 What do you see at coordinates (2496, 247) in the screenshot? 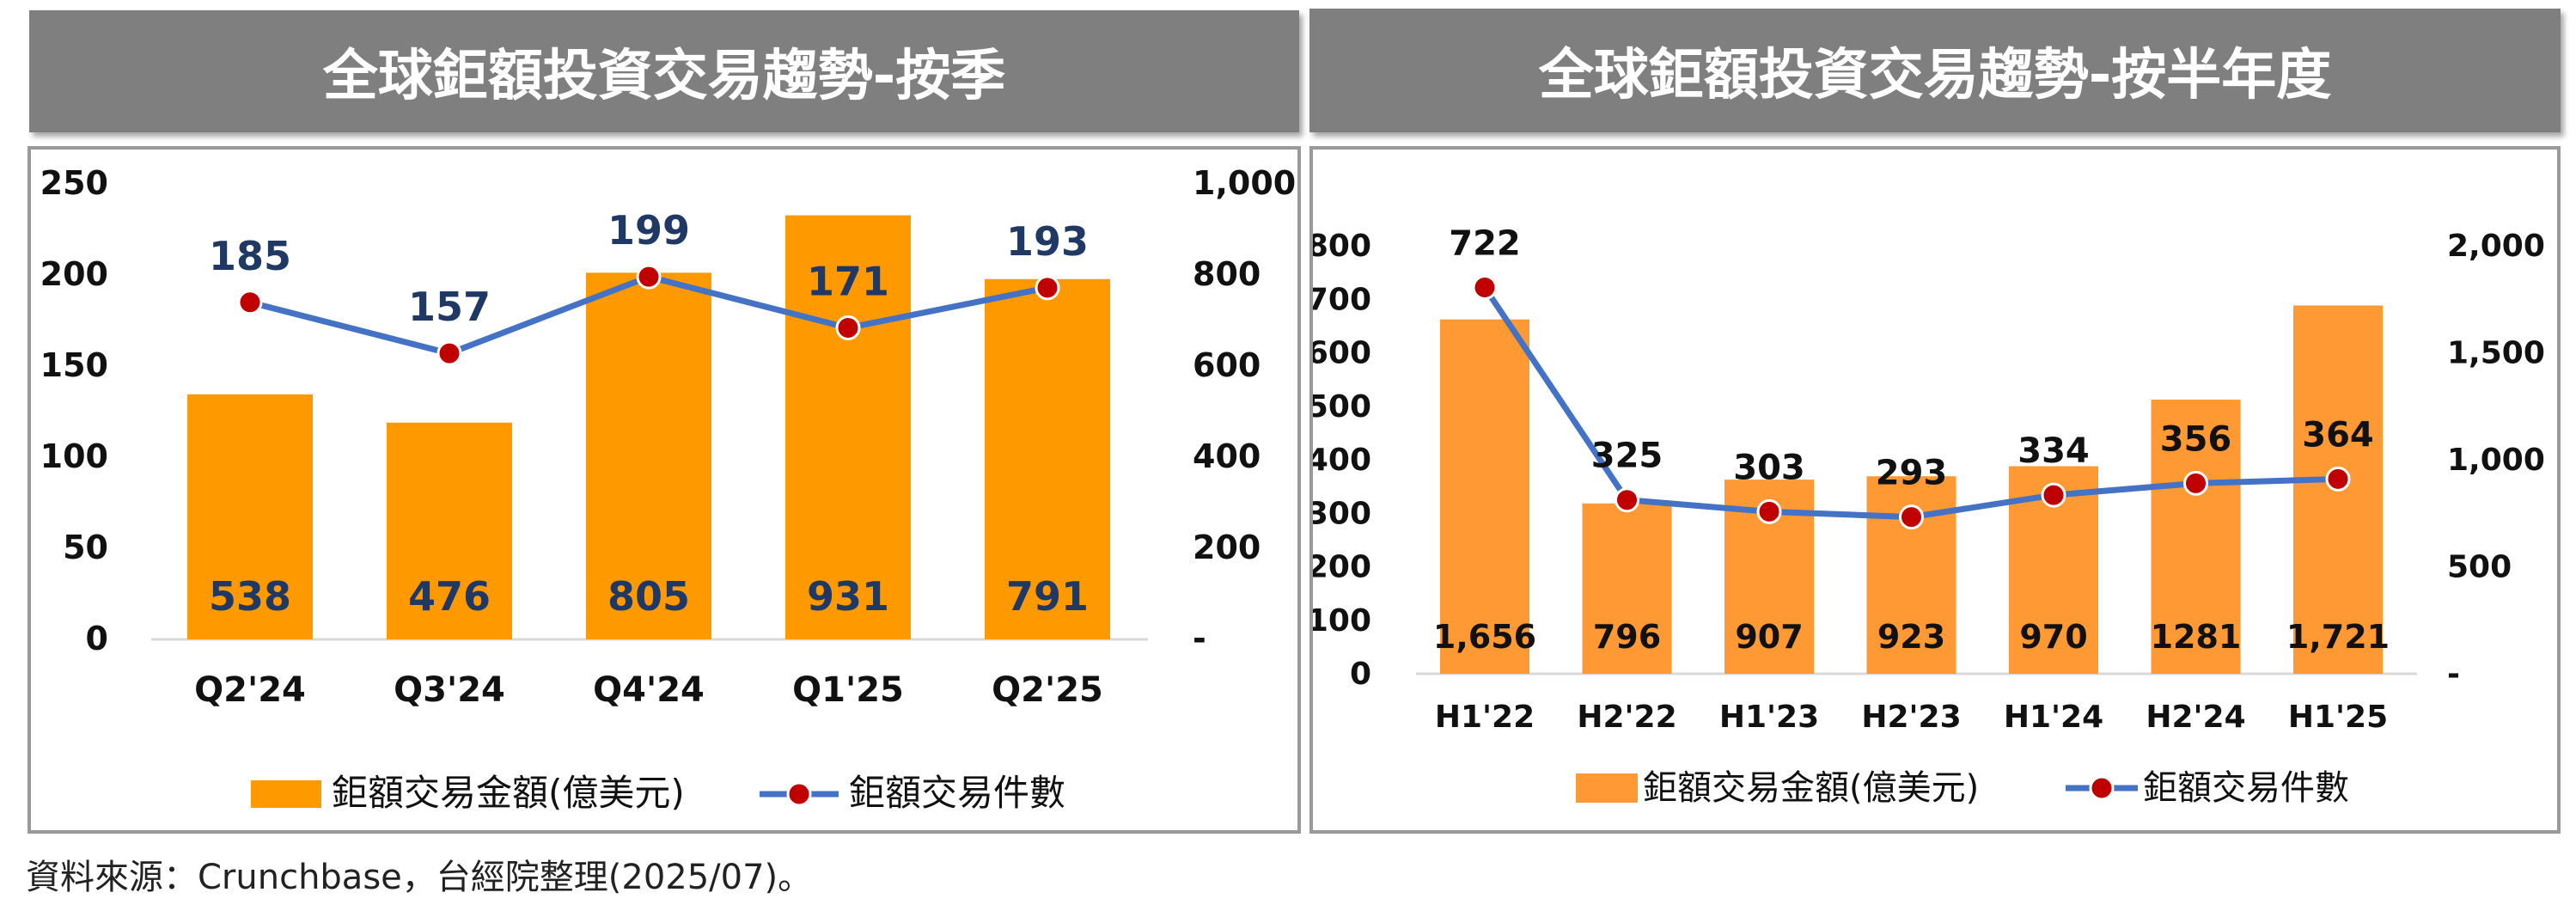
I see `y-right-tick-label: 2,000` at bounding box center [2496, 247].